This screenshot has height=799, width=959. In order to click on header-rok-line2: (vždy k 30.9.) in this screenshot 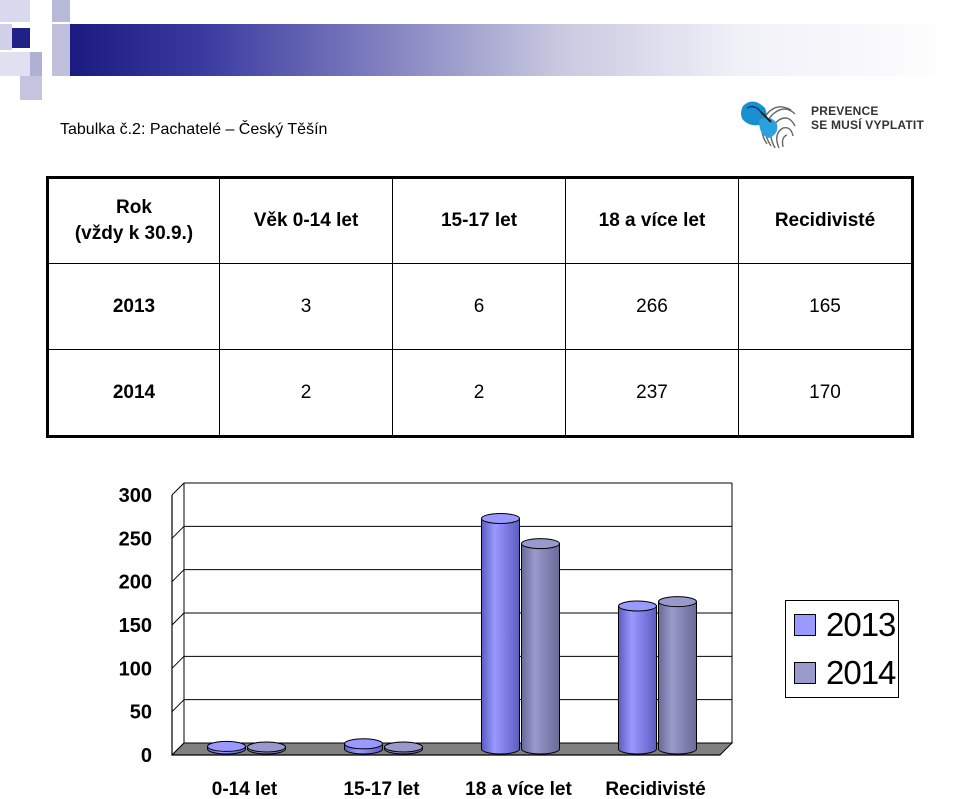, I will do `click(134, 233)`.